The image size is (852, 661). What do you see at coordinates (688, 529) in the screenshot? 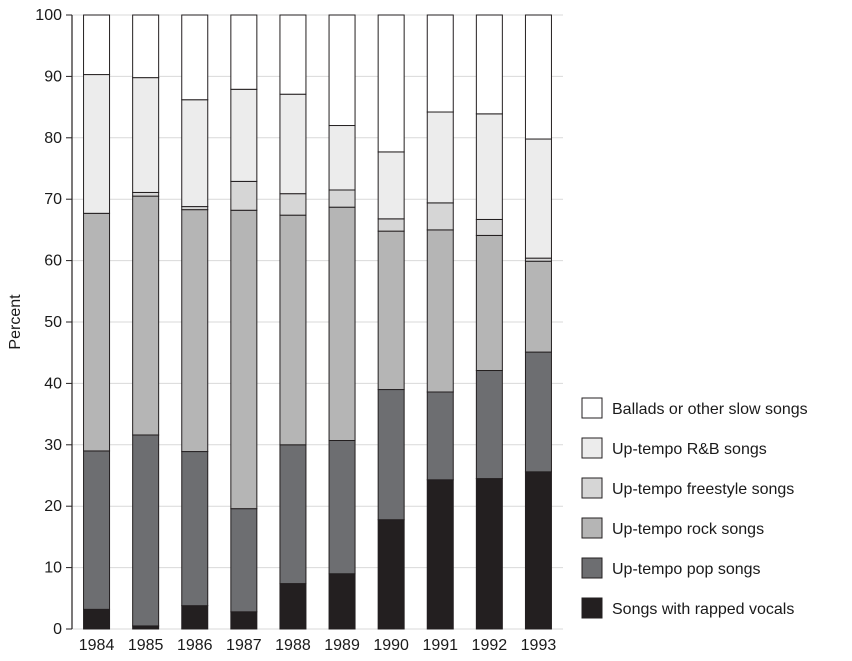
I see `legend-label: Up-tempo rock songs` at bounding box center [688, 529].